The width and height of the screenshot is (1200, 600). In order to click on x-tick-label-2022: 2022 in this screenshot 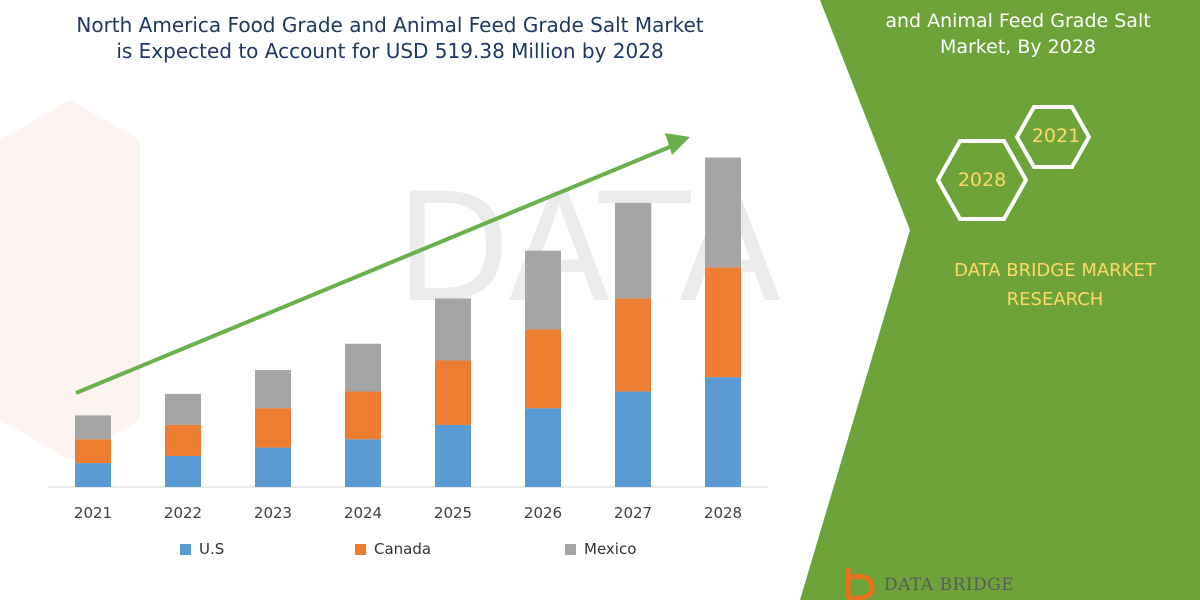, I will do `click(183, 513)`.